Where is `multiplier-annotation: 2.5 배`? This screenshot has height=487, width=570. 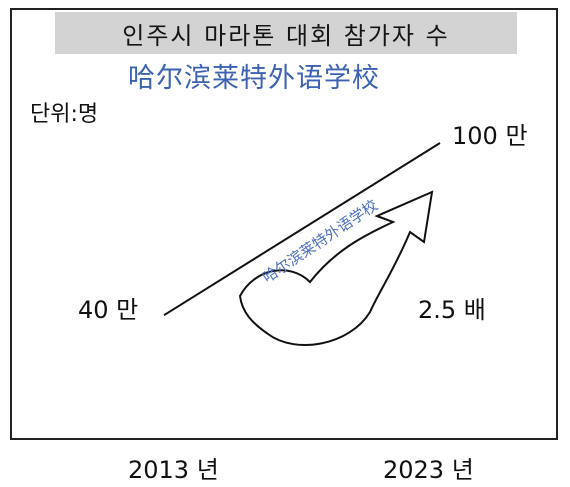
multiplier-annotation: 2.5 배 is located at coordinates (452, 310).